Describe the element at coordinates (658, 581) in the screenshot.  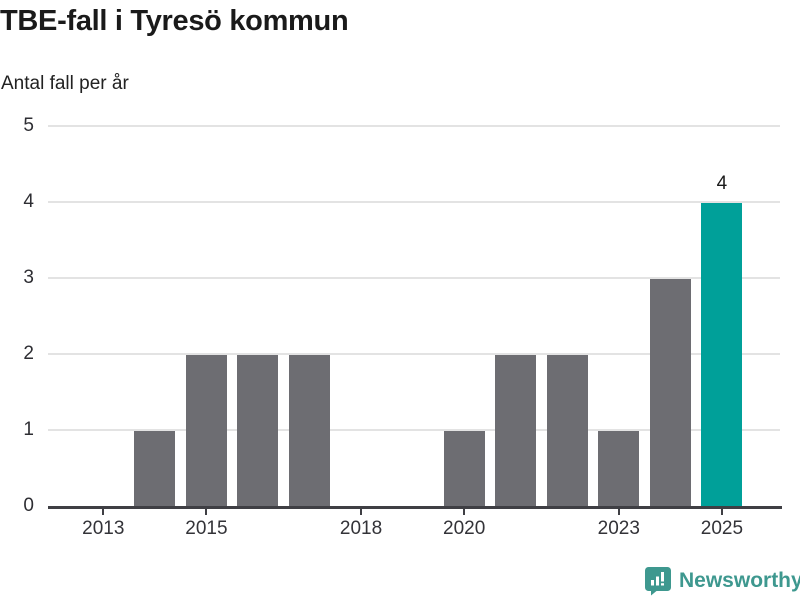
I see `bar-chart-speech-bubble-icon` at that location.